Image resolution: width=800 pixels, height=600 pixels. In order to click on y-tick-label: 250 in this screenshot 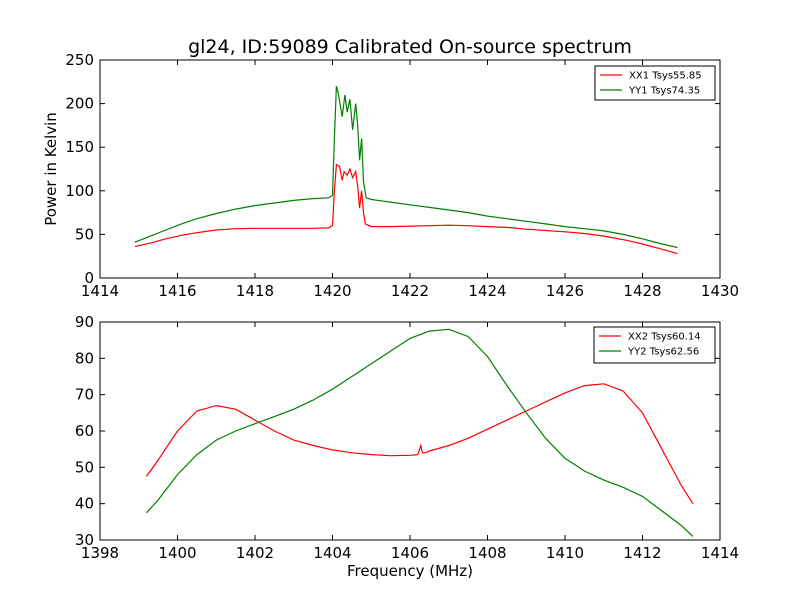, I will do `click(79, 60)`.